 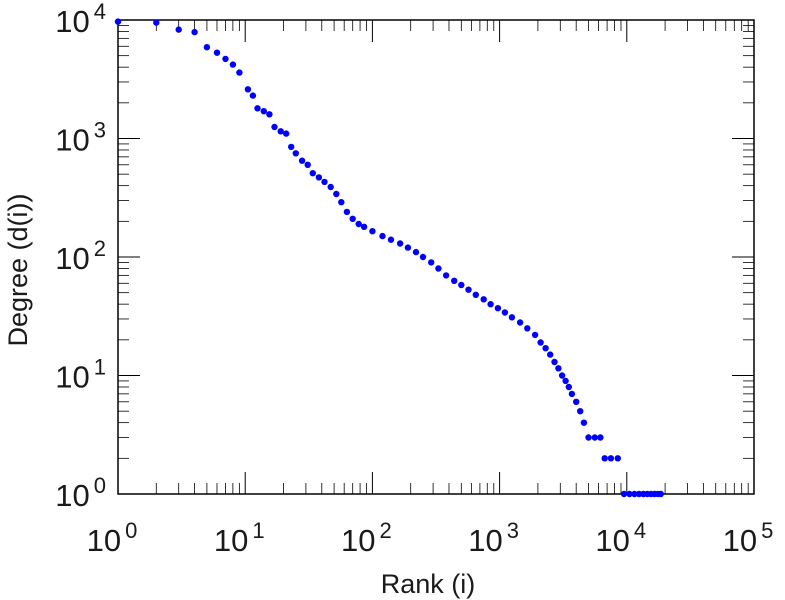 I want to click on x-tick-labels: 10 0 10 1 10 2 10 3 10 4 10 5, so click(x=430, y=538).